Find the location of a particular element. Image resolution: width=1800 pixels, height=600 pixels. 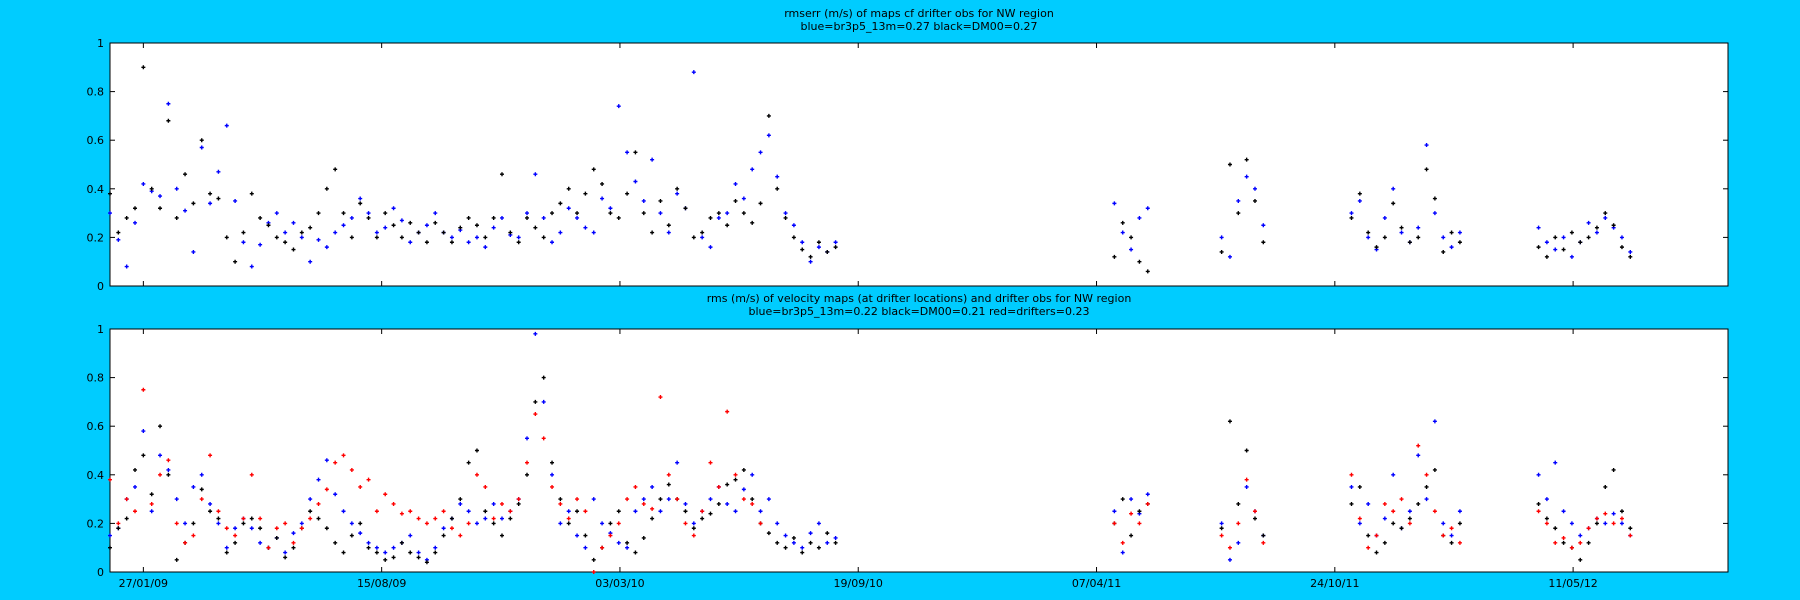

y-tick-label: 0.4 is located at coordinates (96, 189).